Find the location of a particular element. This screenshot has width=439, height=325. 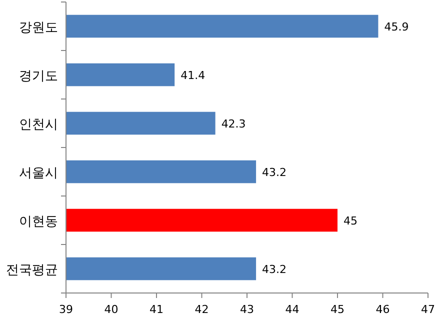

y-tick-label: 강원도 is located at coordinates (38, 28).